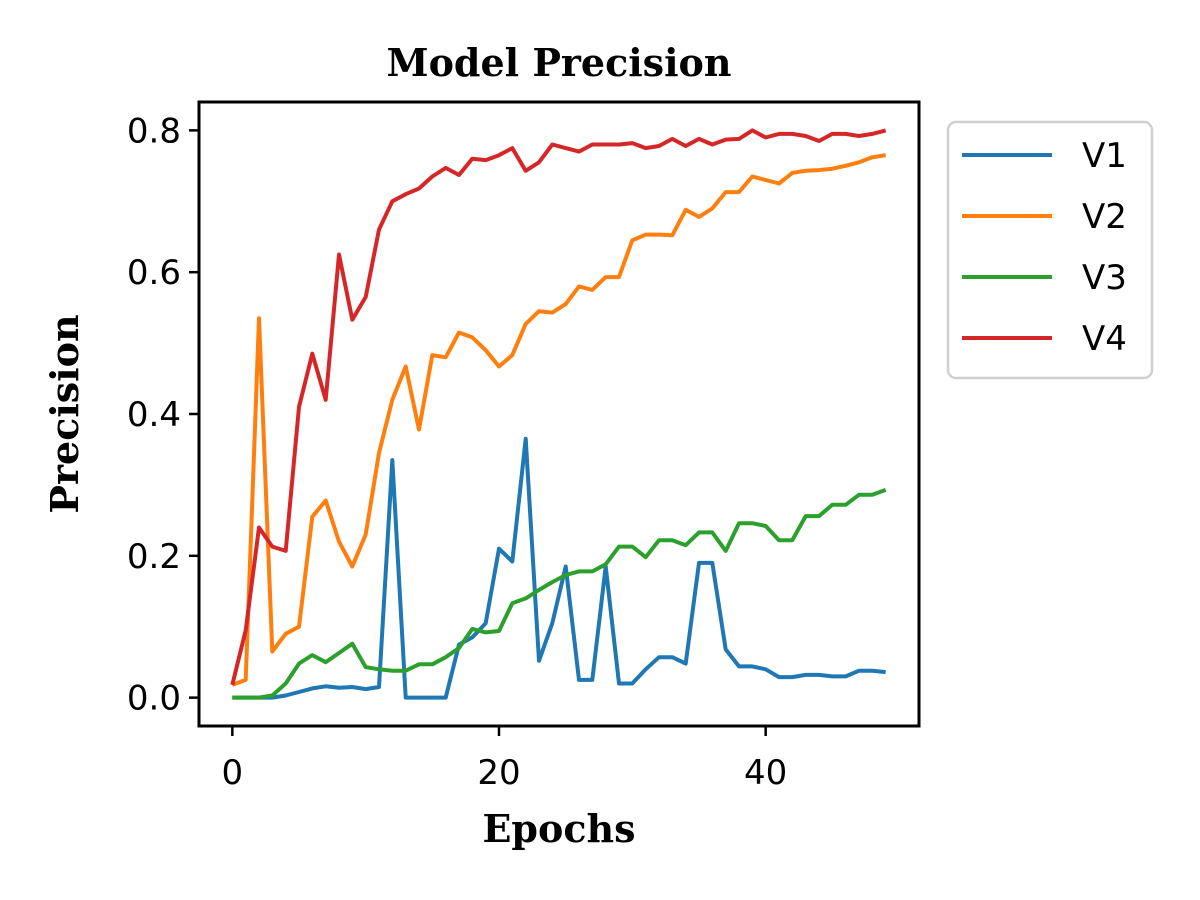 The width and height of the screenshot is (1200, 900). I want to click on series-line-v3, so click(559, 594).